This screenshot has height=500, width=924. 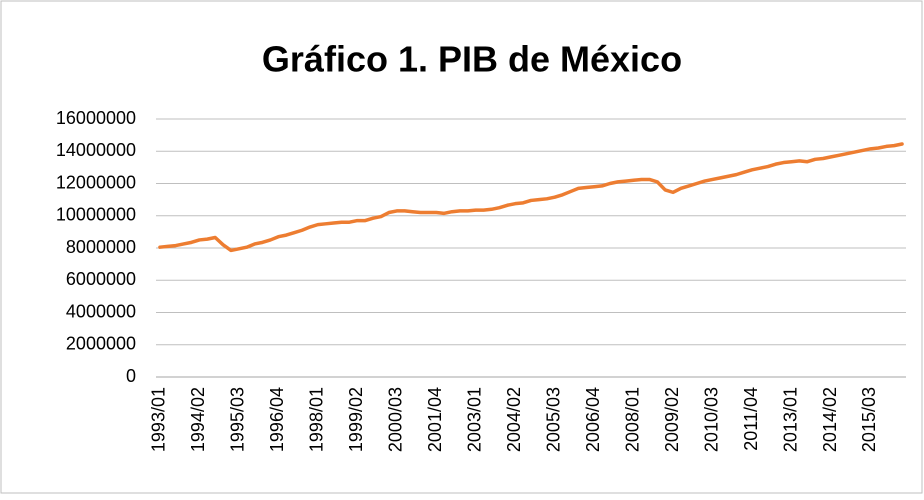 I want to click on x-tick-label: 2014/02, so click(x=830, y=419).